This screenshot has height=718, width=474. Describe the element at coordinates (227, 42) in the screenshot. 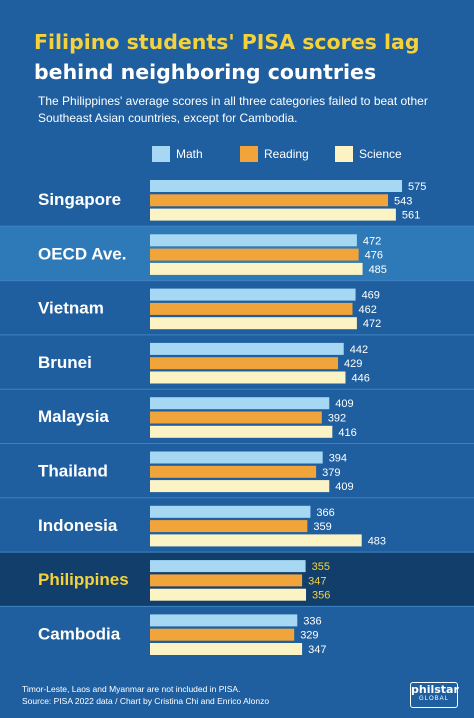

I see `title-line-1: Filipino students' PISA scores lag` at that location.